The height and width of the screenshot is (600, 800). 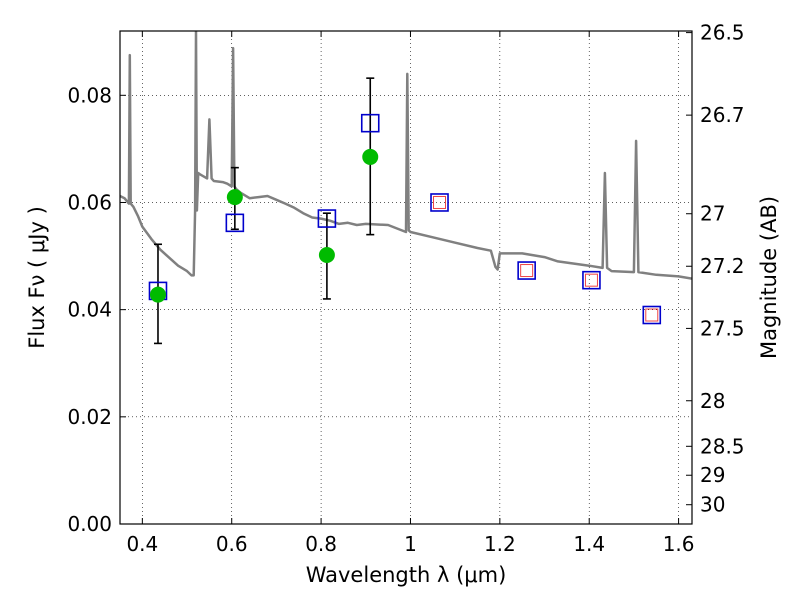 What do you see at coordinates (142, 544) in the screenshot?
I see `x-tick-label: 0.4` at bounding box center [142, 544].